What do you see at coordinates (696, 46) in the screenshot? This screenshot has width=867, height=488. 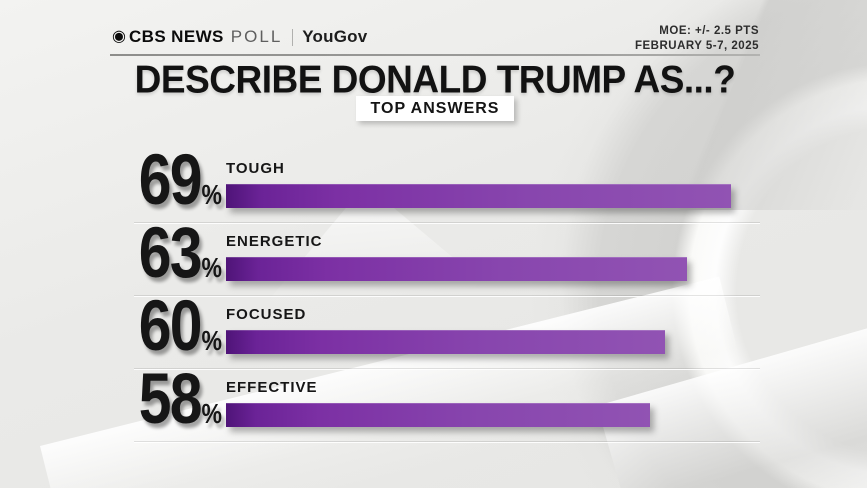 I see `field-dates: FEBRUARY 5-7, 2025` at bounding box center [696, 46].